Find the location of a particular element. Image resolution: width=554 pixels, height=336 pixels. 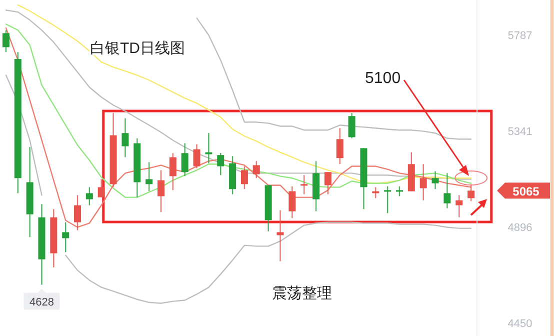

y-tick-label: 4896 is located at coordinates (520, 228).